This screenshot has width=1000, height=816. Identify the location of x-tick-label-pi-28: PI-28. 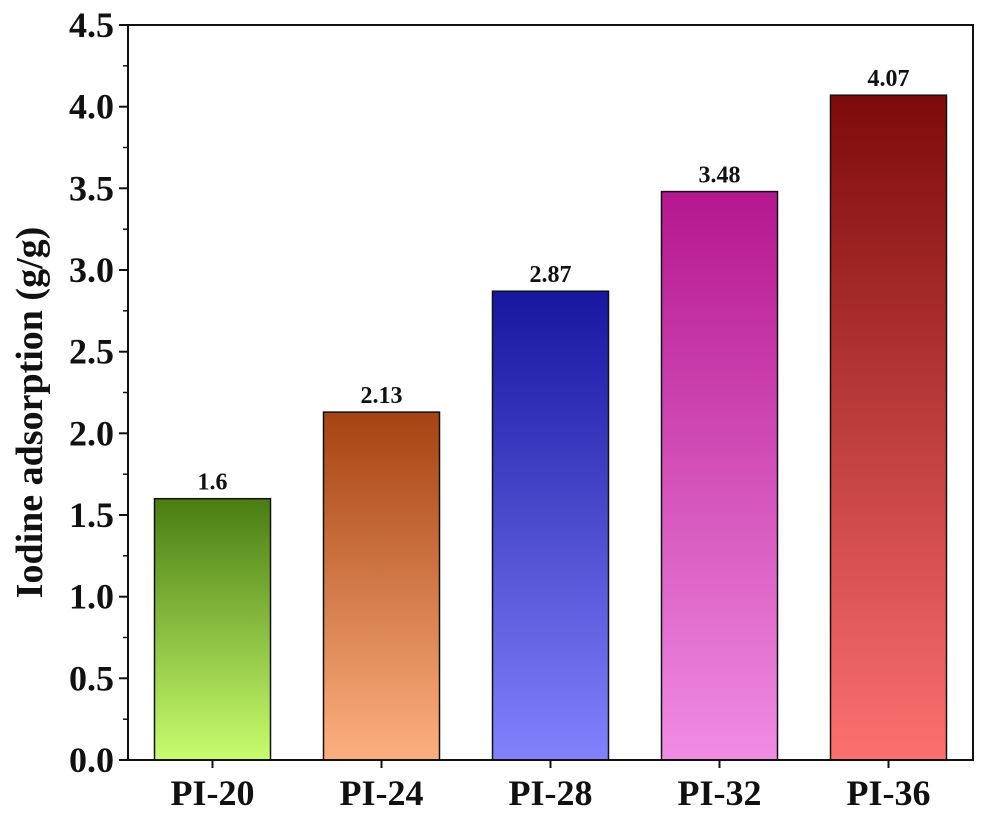
(551, 793).